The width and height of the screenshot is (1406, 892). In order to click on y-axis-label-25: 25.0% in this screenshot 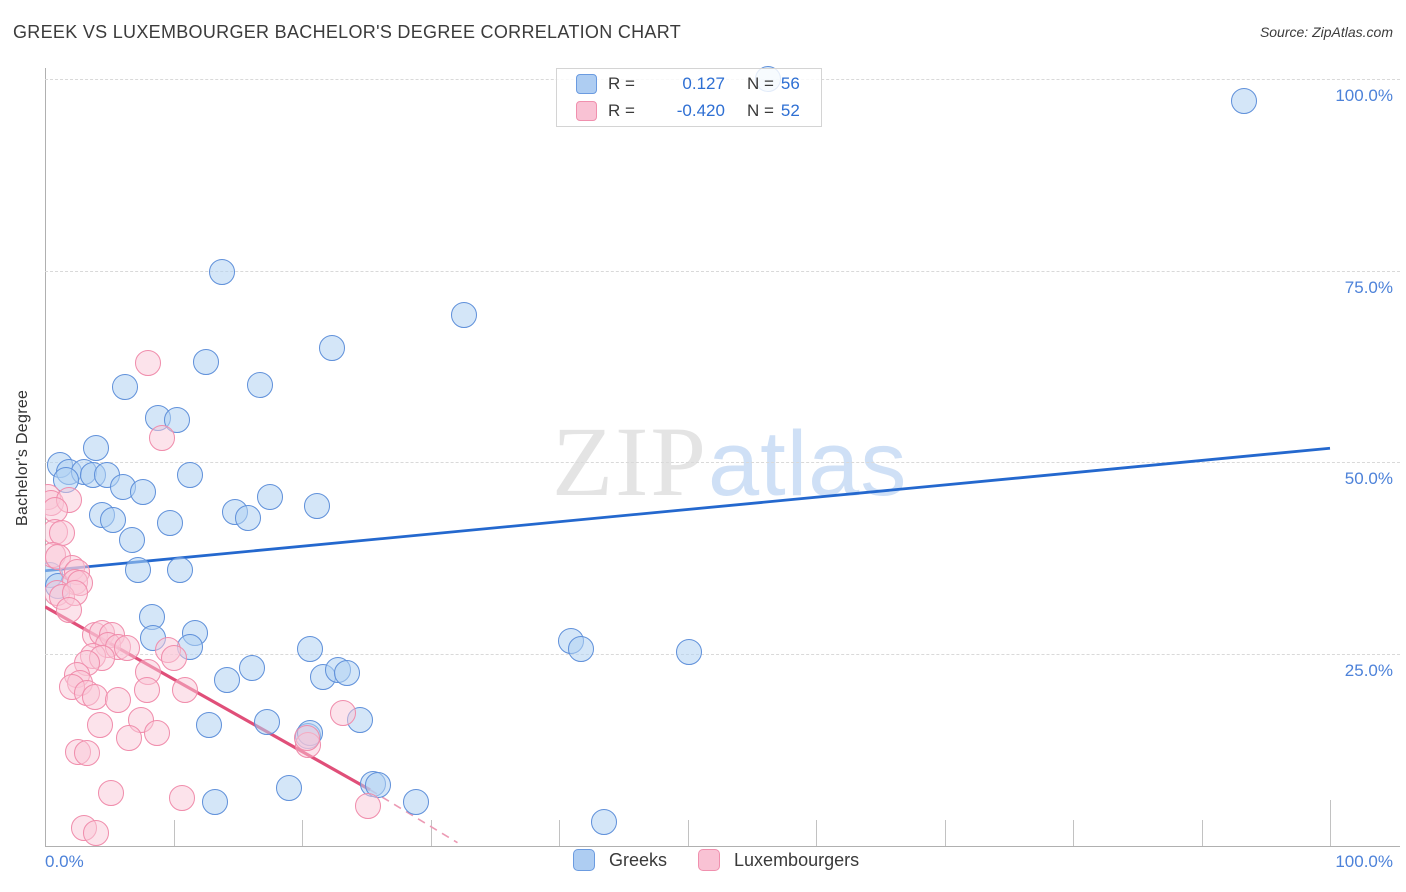, I will do `click(1368, 670)`.